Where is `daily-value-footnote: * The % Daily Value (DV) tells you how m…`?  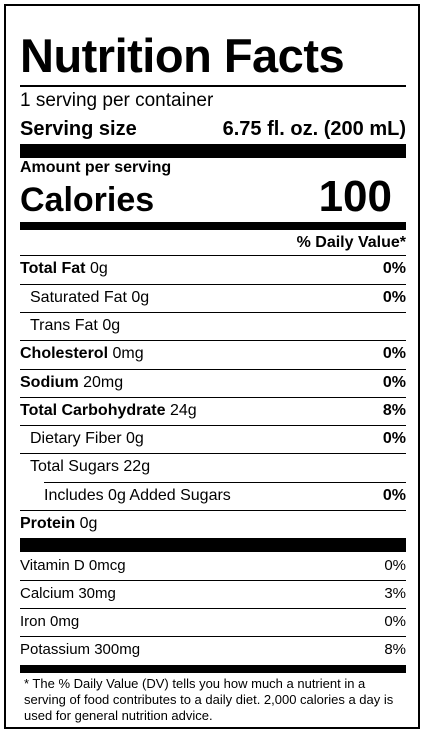
daily-value-footnote: * The % Daily Value (DV) tells you how m… is located at coordinates (209, 699).